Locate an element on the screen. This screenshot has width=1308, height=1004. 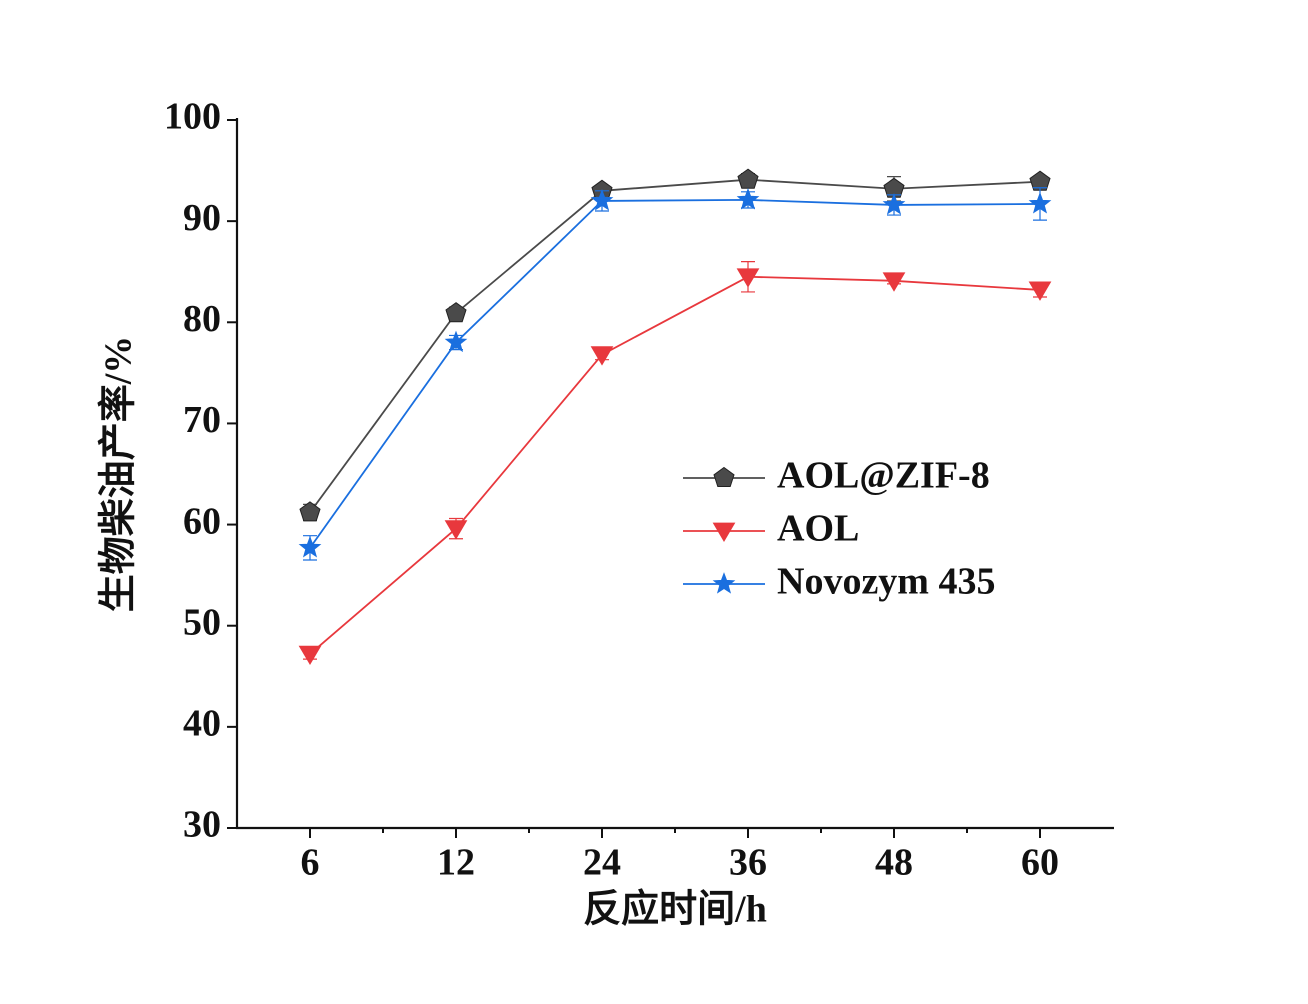
x-tick-label: 12 is located at coordinates (456, 863).